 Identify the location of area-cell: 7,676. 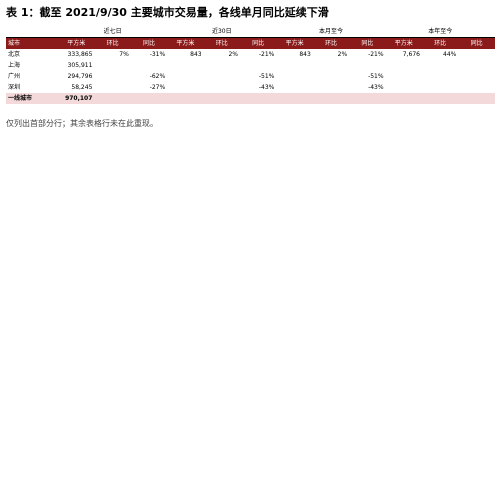
(411, 54).